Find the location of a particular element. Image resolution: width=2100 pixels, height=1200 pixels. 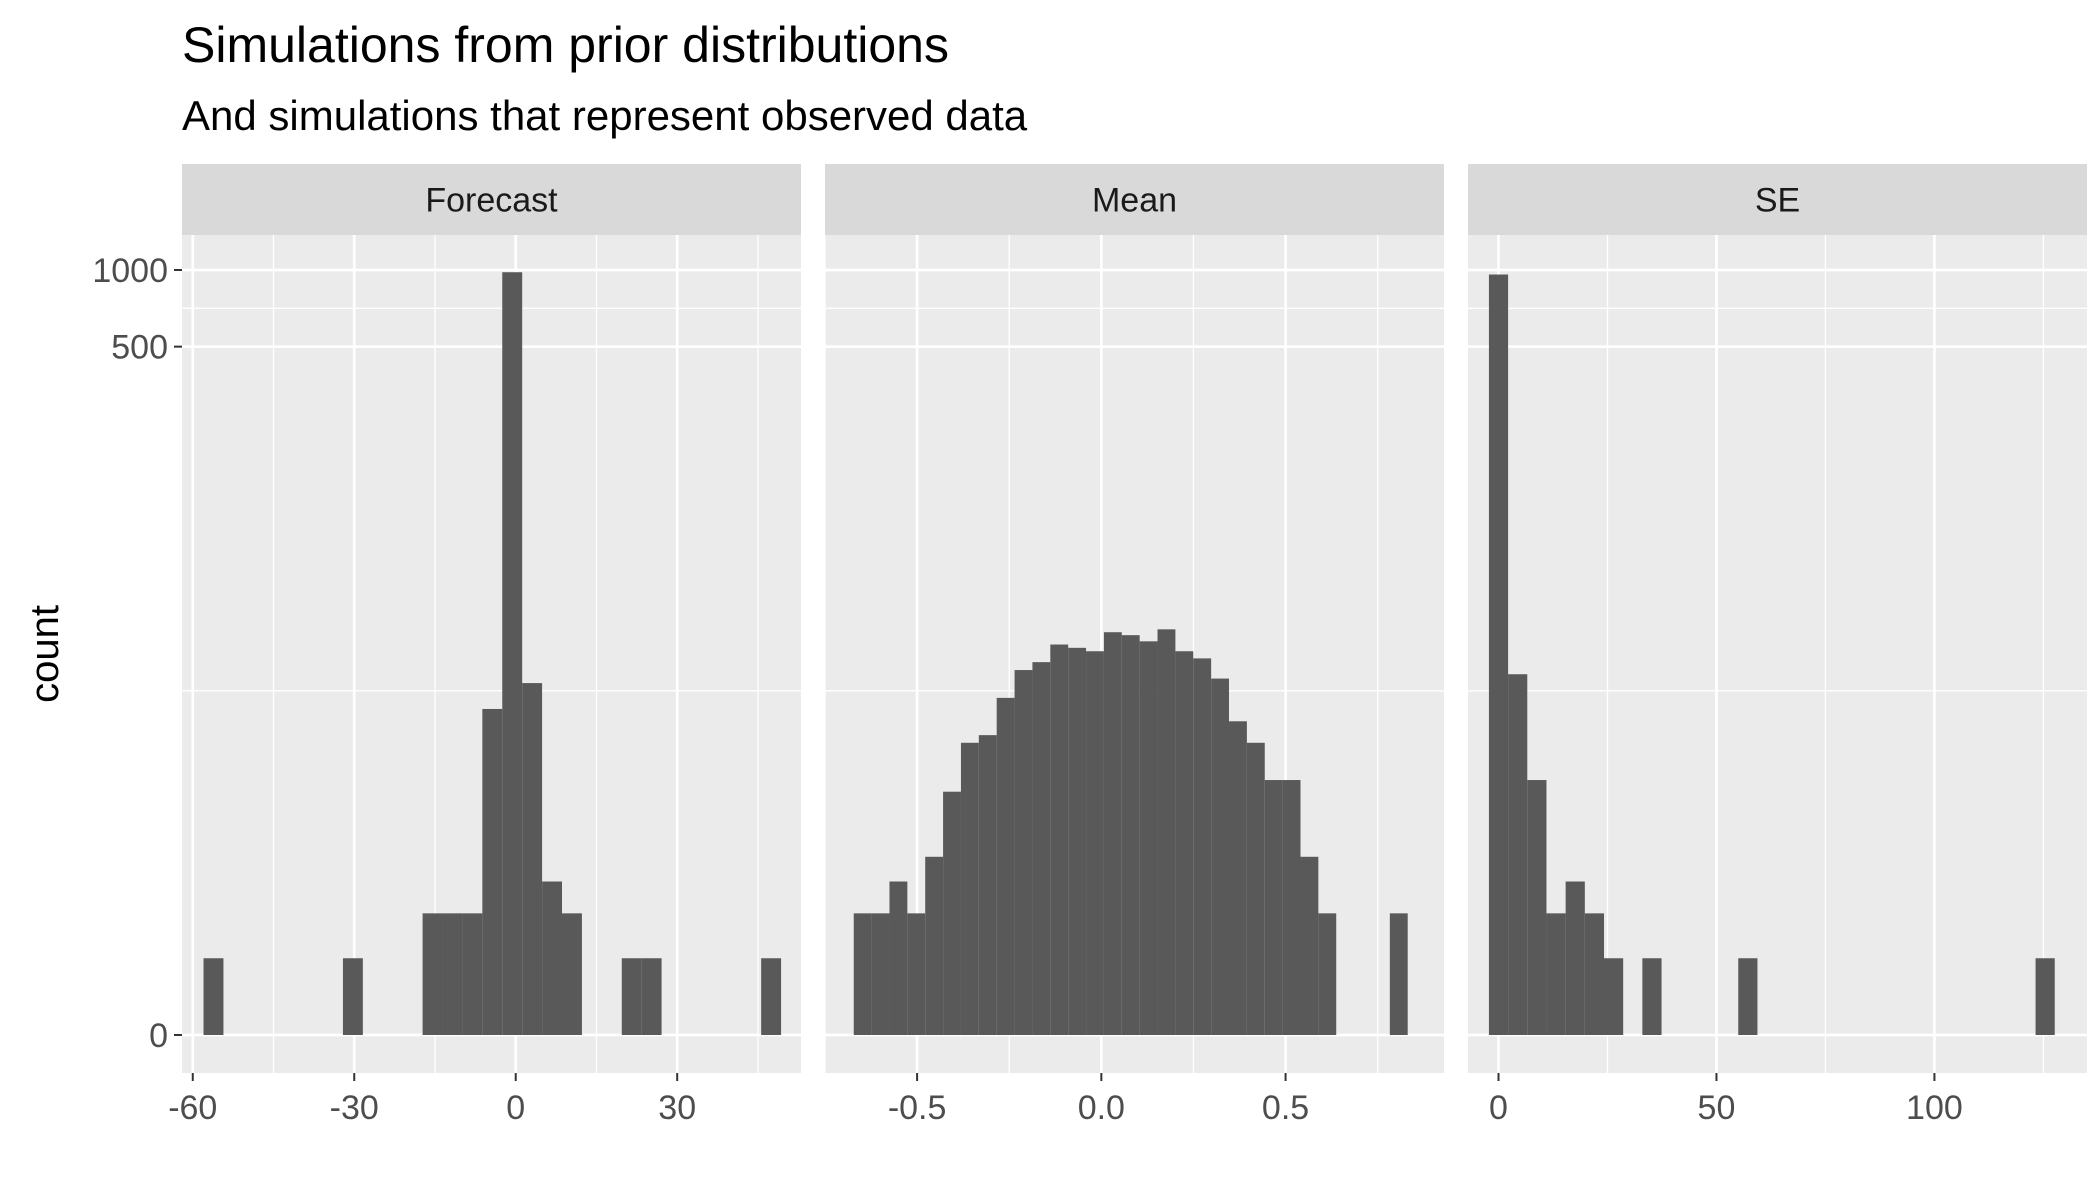

x-tick-label: 50 is located at coordinates (1717, 1108).